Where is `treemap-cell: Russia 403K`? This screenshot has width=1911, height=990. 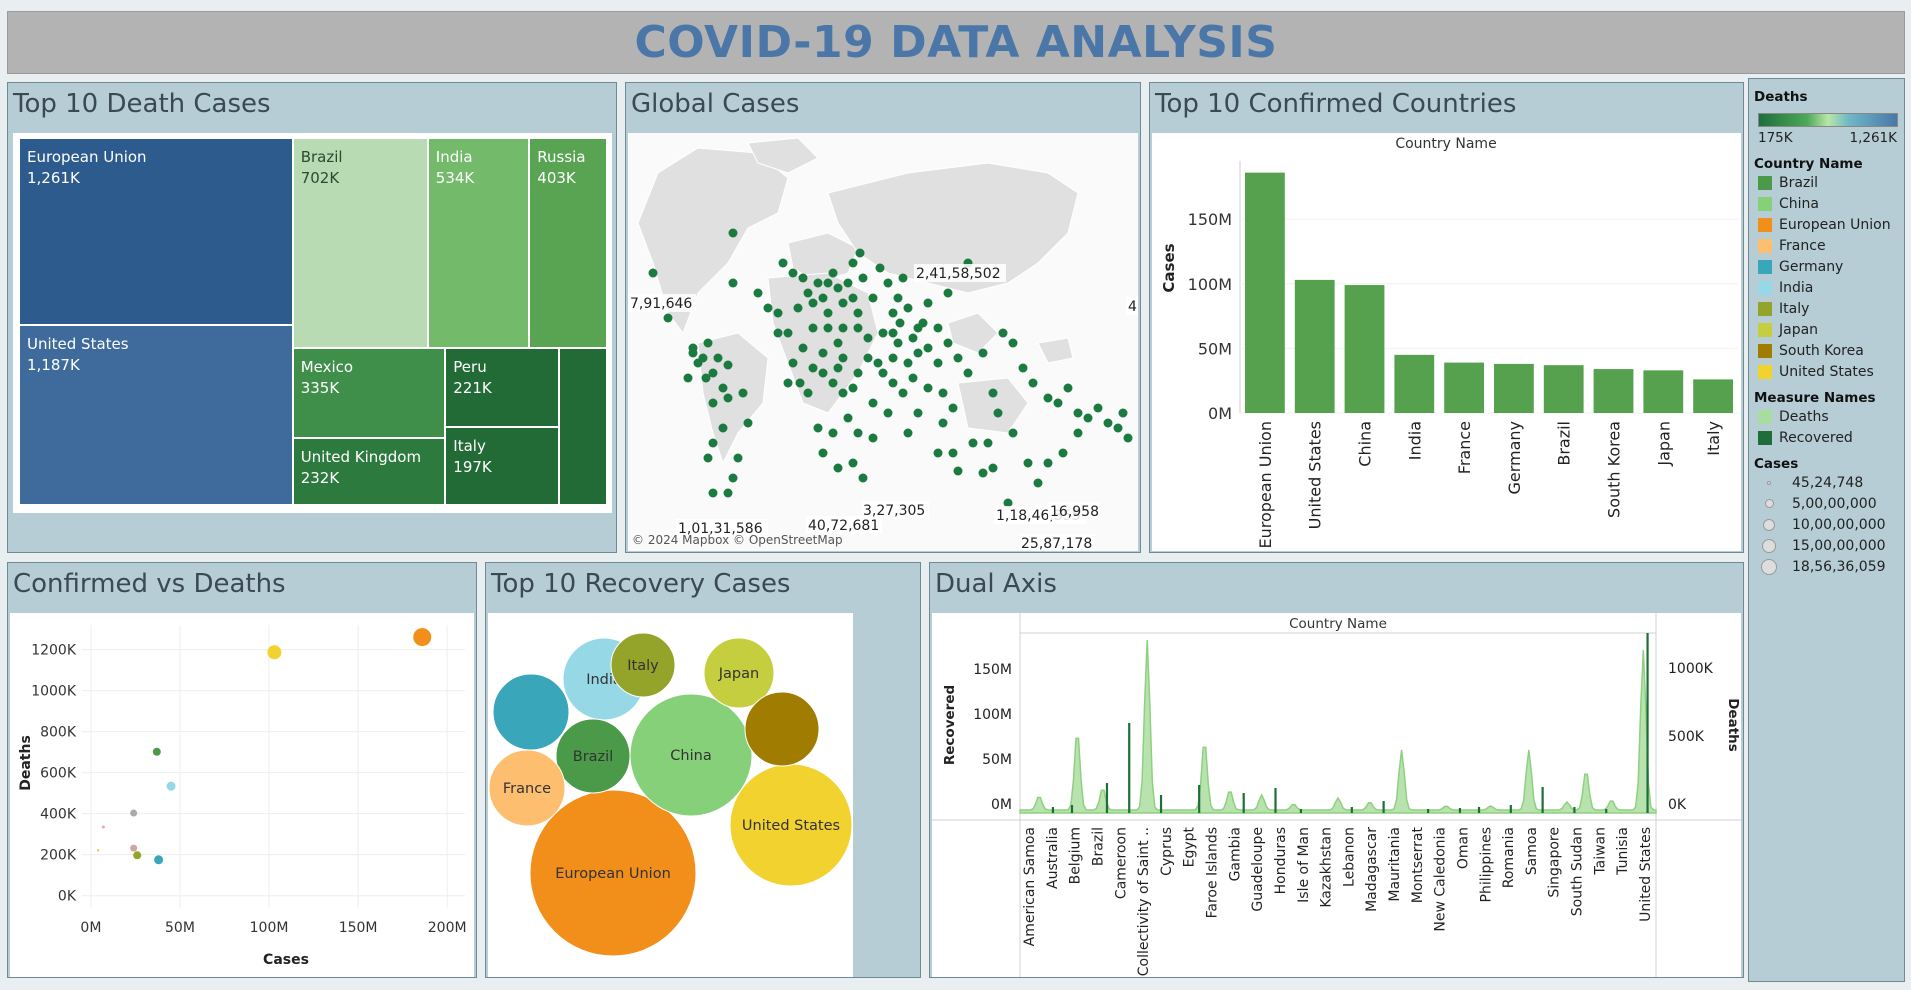 treemap-cell: Russia 403K is located at coordinates (568, 243).